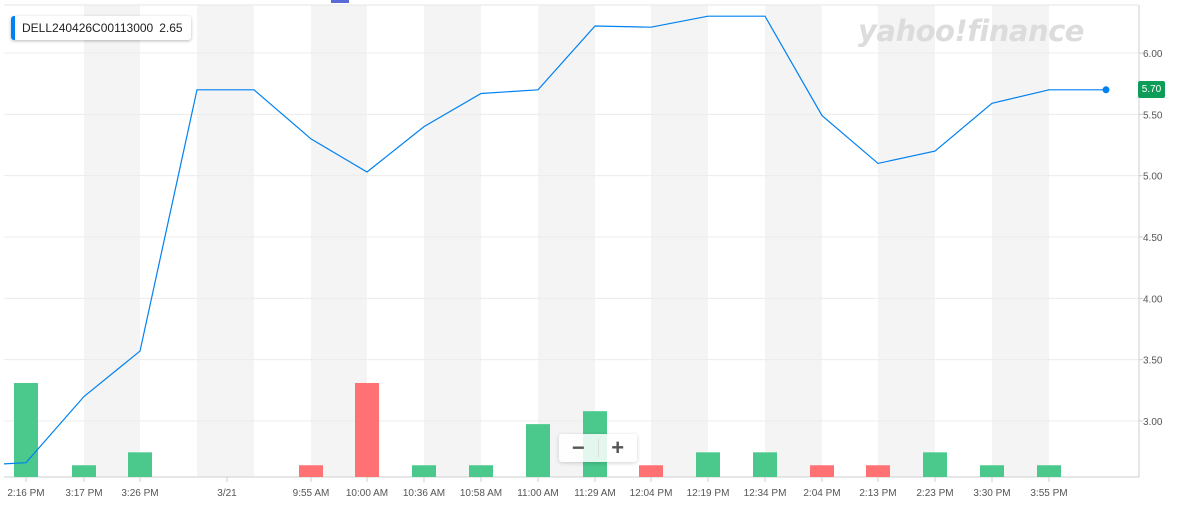 Image resolution: width=1177 pixels, height=505 pixels. I want to click on x-tick-label: 12:04 PM, so click(651, 493).